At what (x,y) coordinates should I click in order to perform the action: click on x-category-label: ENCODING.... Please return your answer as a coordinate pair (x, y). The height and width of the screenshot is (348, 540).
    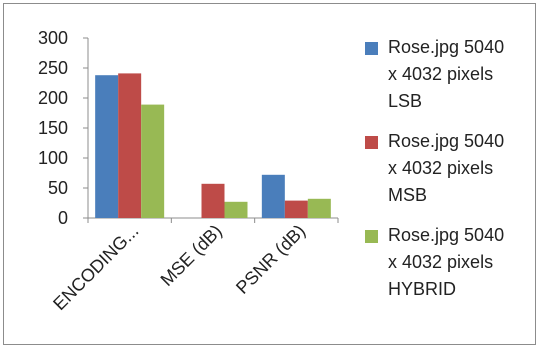
    Looking at the image, I should click on (95, 267).